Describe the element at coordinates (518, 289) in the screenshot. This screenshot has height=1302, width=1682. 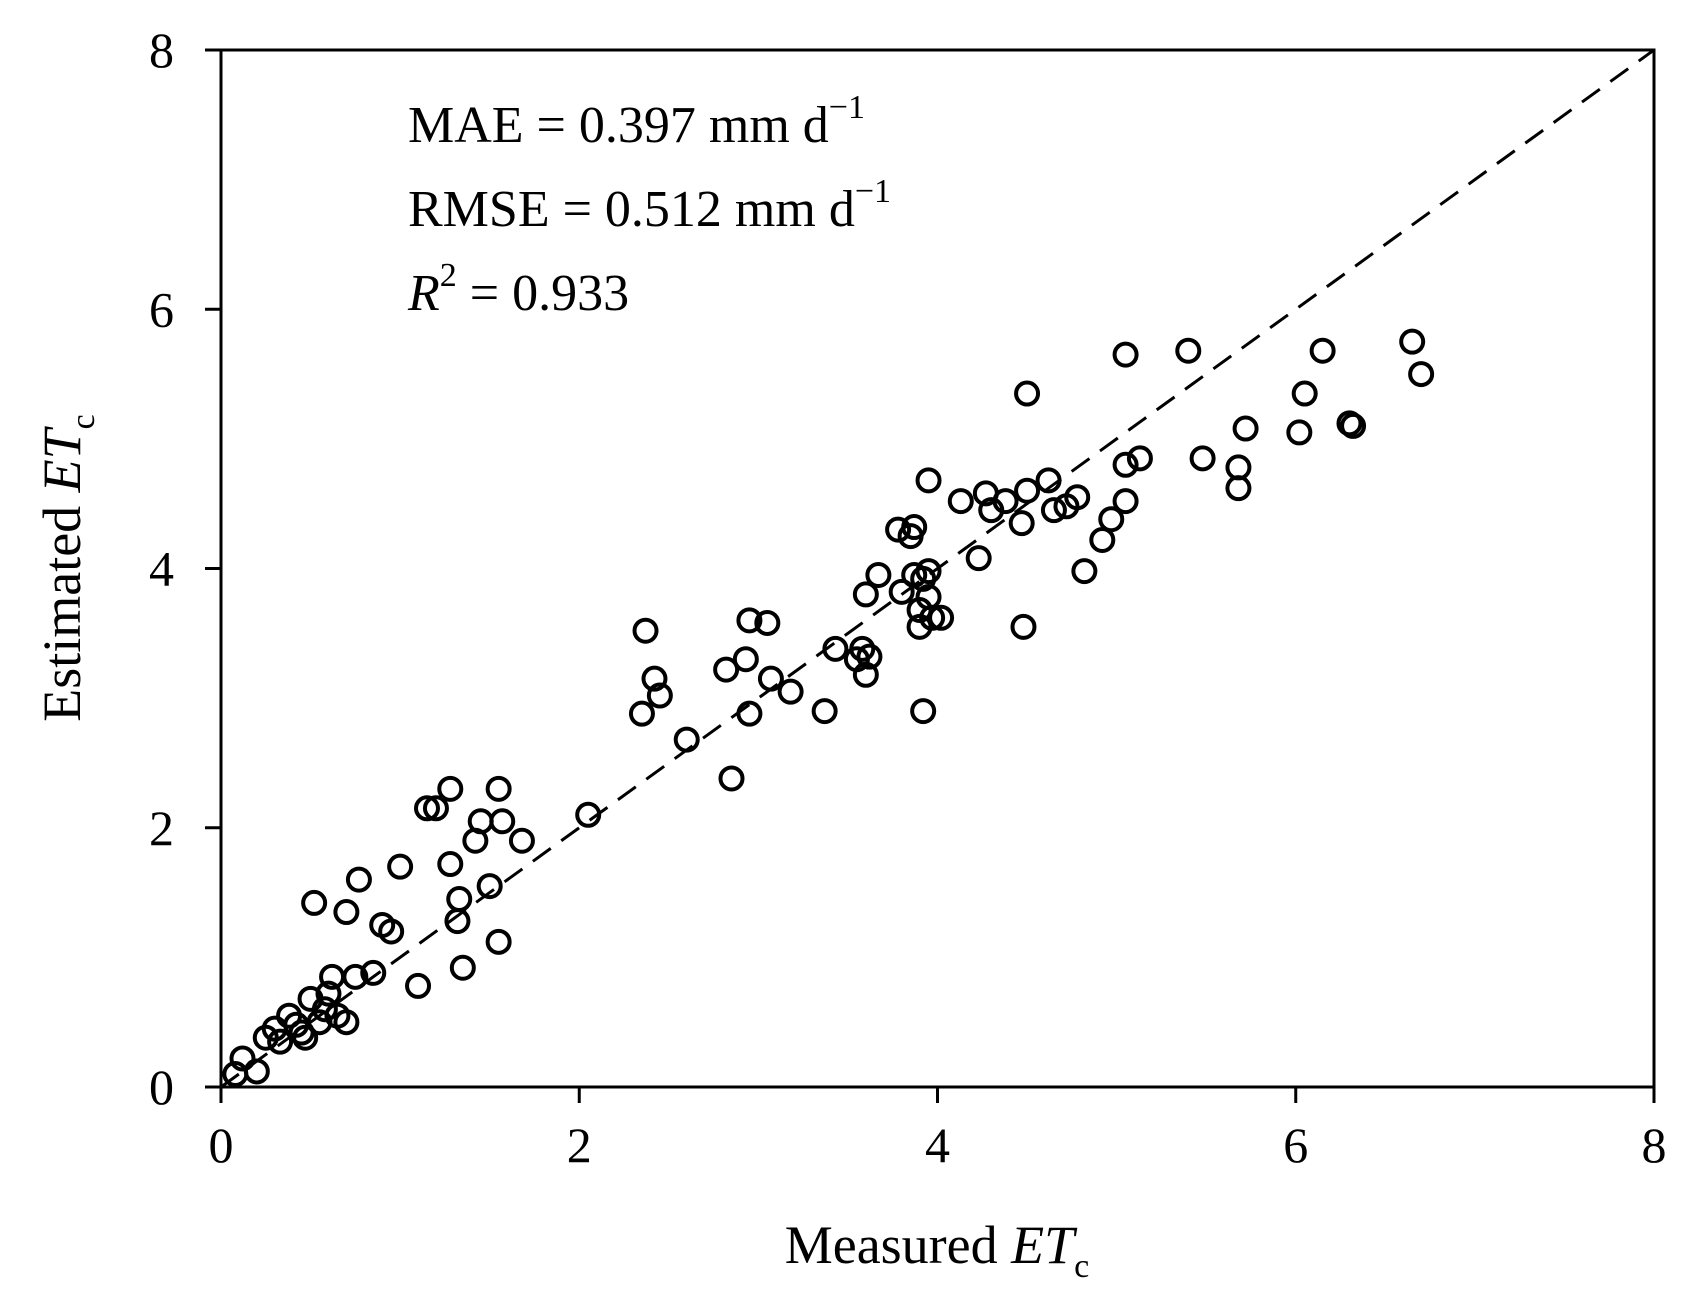
I see `r2-annotation: R2 = 0.933` at that location.